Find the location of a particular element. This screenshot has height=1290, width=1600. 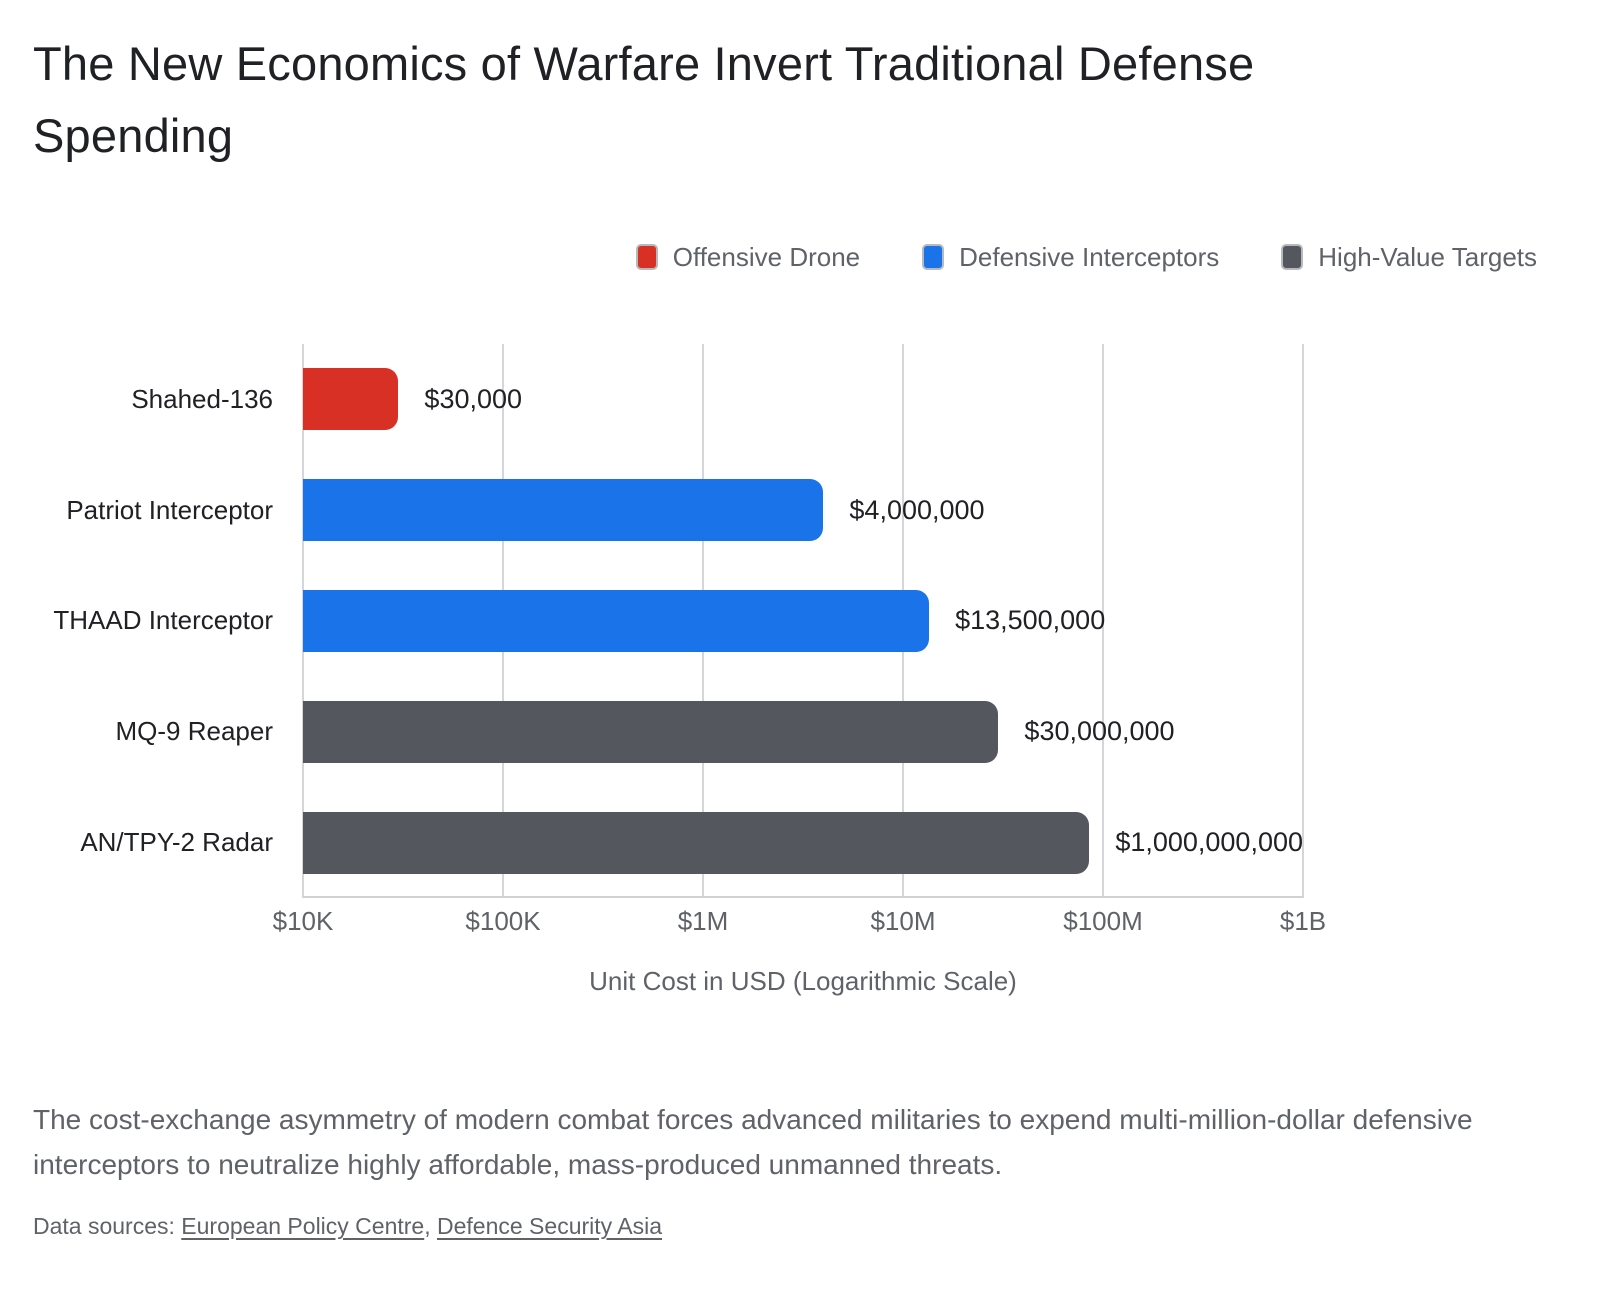

bar-value-label: $30,000,000 is located at coordinates (1099, 731).